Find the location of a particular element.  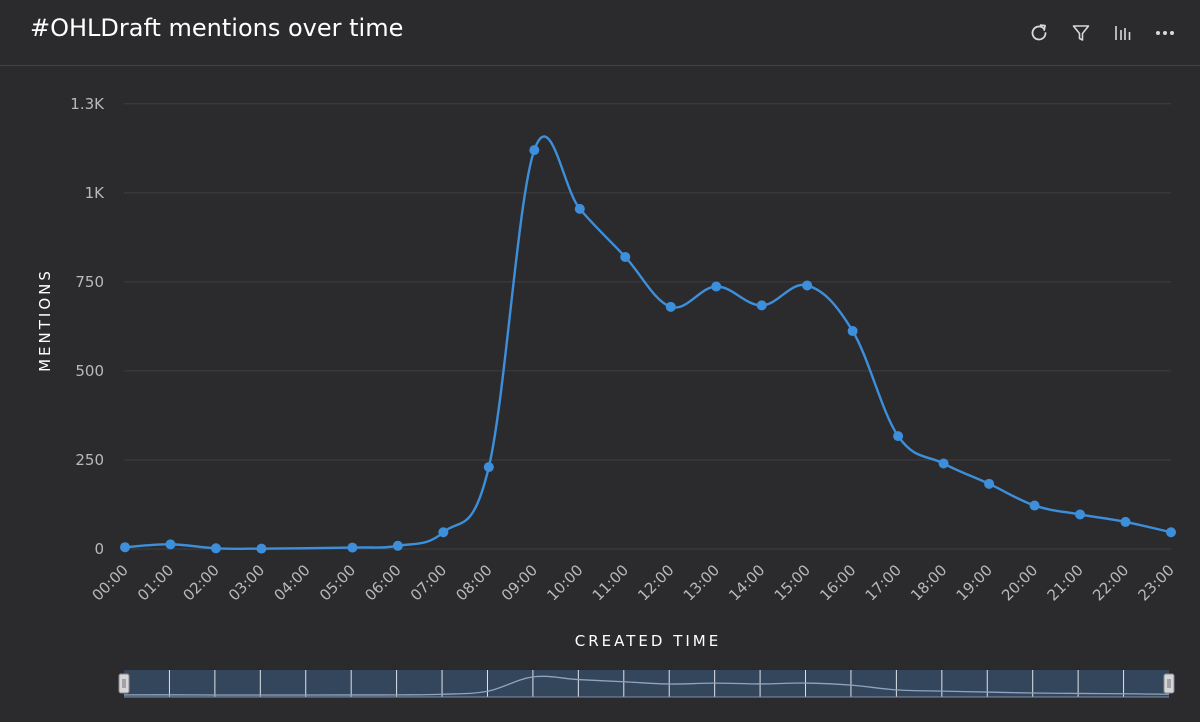

filter-icon is located at coordinates (1081, 33).